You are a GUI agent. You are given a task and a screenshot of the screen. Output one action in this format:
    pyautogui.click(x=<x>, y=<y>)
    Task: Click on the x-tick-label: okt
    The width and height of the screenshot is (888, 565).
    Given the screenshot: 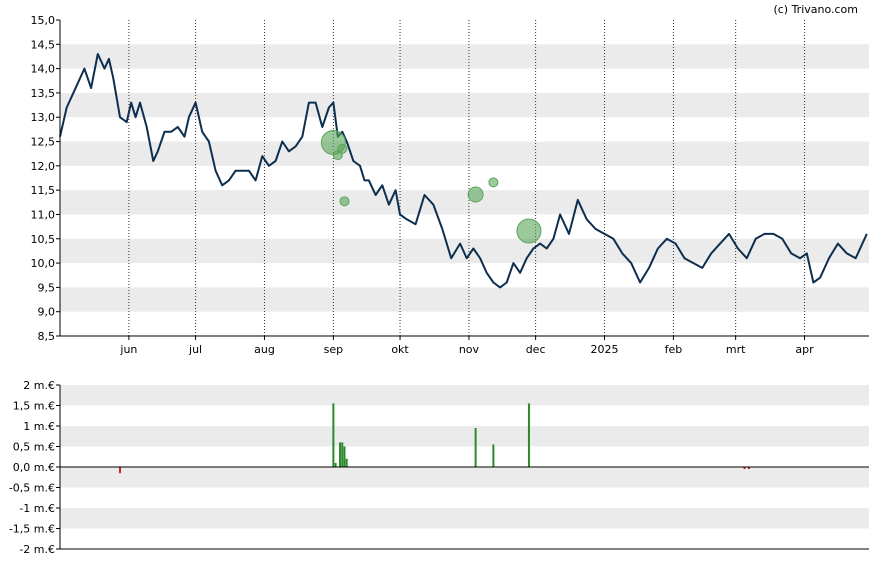 What is the action you would take?
    pyautogui.click(x=400, y=349)
    